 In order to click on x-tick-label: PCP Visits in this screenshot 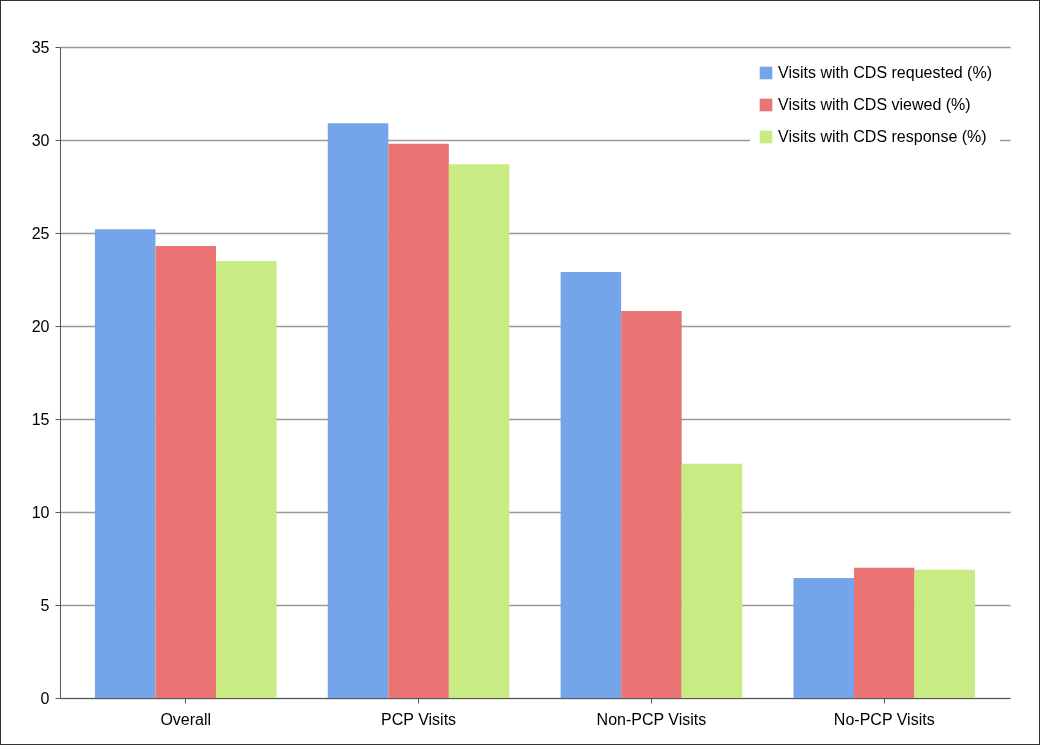, I will do `click(419, 719)`.